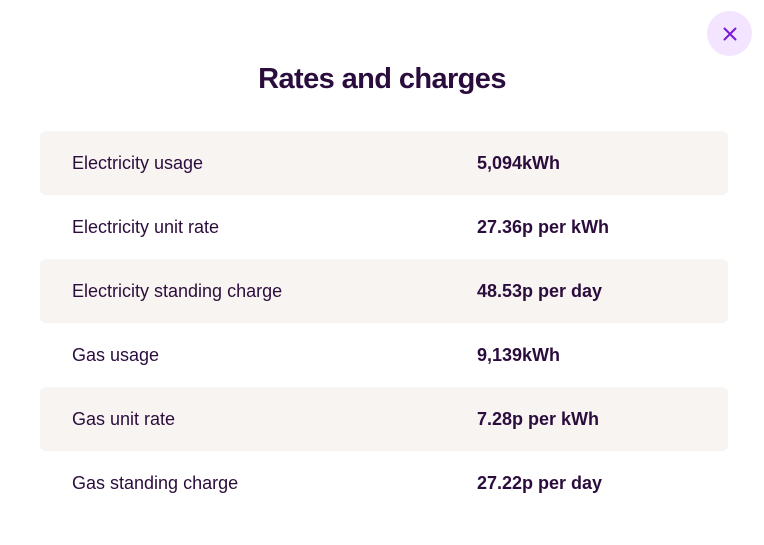 Image resolution: width=764 pixels, height=545 pixels. I want to click on rate-value: 5,094kWh, so click(519, 162).